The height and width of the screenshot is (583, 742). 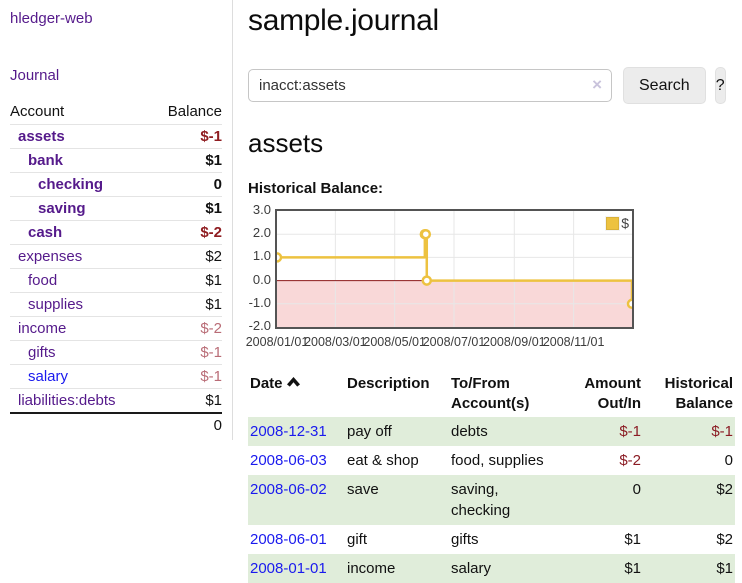 I want to click on account-link-income: income, so click(x=42, y=328).